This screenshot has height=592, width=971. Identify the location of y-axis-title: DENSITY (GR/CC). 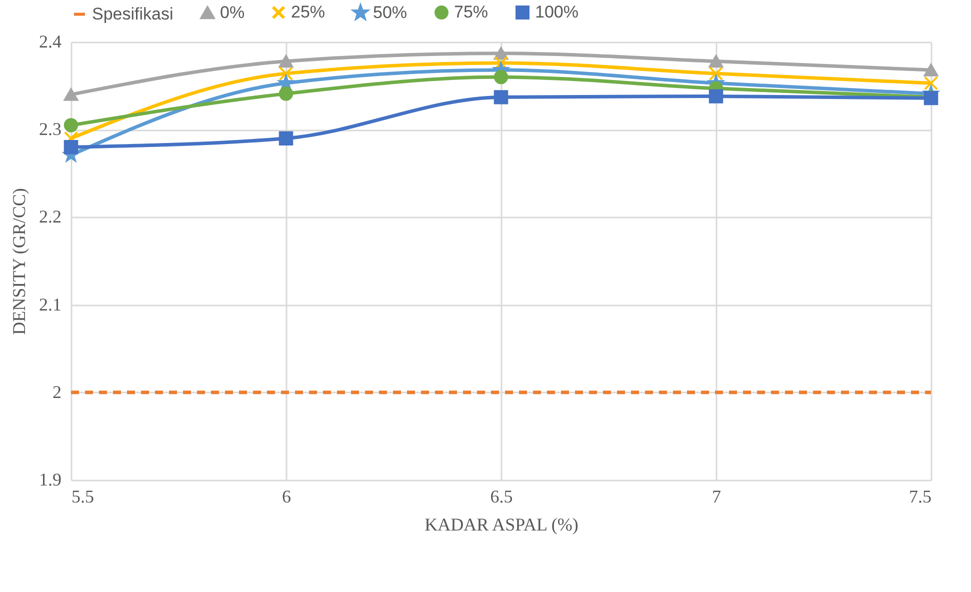
(19, 261).